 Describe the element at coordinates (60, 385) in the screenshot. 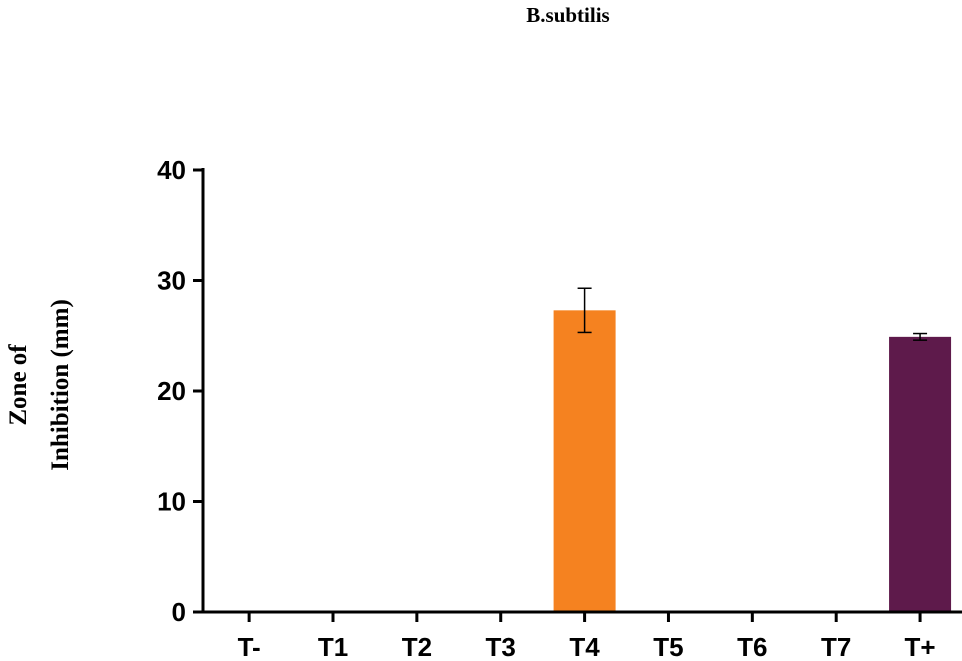

I see `y-axis-label-line-2: Inhibition (mm)` at that location.